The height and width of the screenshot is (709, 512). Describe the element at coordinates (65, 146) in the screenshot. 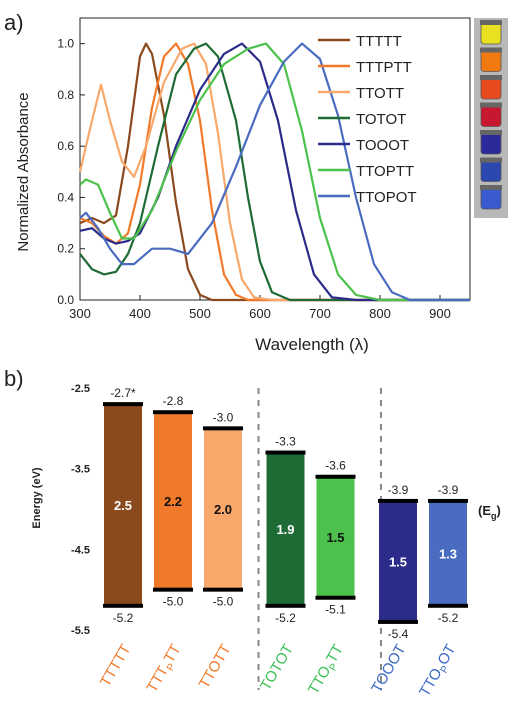

I see `a-ytick-label: 0.6` at that location.